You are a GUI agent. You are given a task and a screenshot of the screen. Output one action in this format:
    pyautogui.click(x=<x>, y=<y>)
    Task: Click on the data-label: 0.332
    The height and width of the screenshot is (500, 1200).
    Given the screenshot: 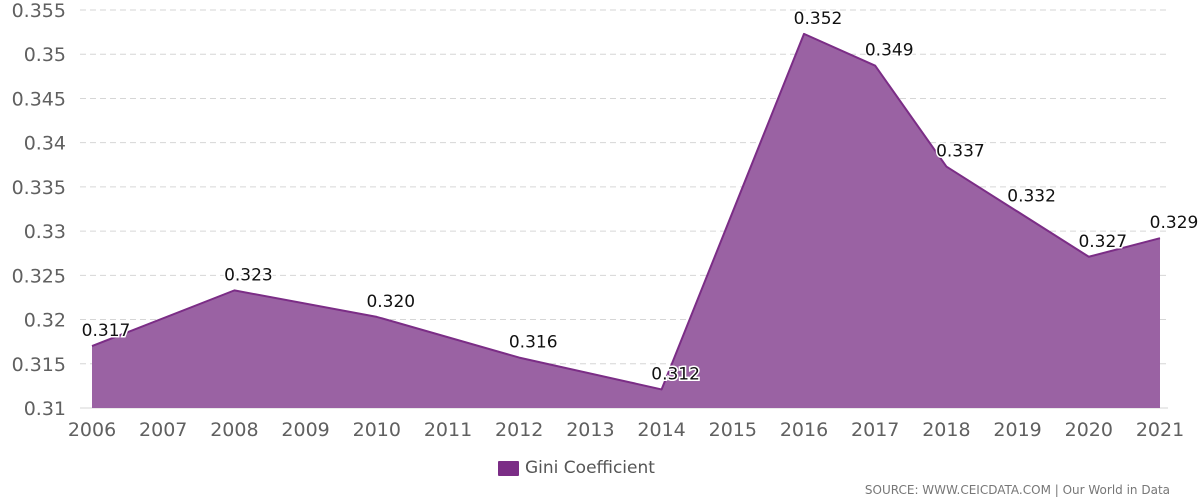 What is the action you would take?
    pyautogui.click(x=1031, y=197)
    